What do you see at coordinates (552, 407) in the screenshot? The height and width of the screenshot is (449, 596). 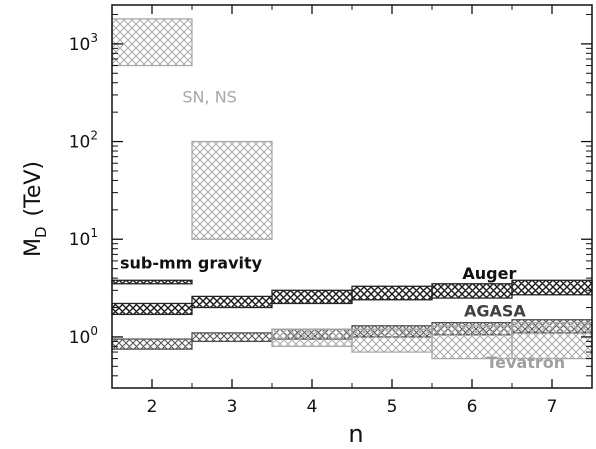 I see `x-tick-label-7: 7` at bounding box center [552, 407].